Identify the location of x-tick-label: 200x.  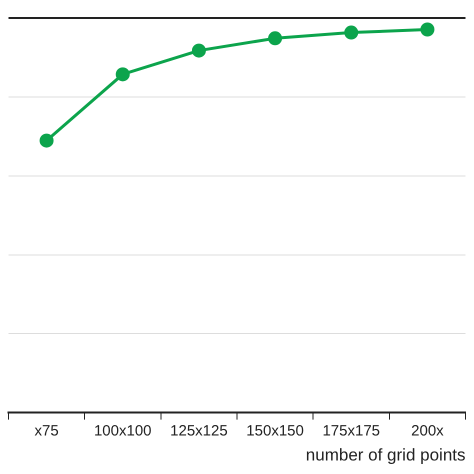
(427, 431).